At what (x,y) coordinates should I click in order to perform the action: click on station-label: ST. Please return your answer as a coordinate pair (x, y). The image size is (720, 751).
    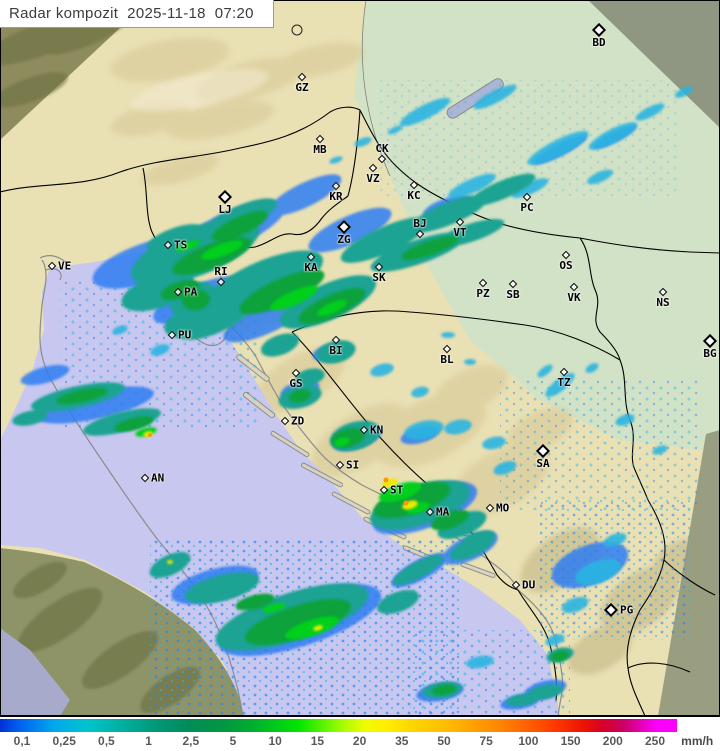
    Looking at the image, I should click on (397, 490).